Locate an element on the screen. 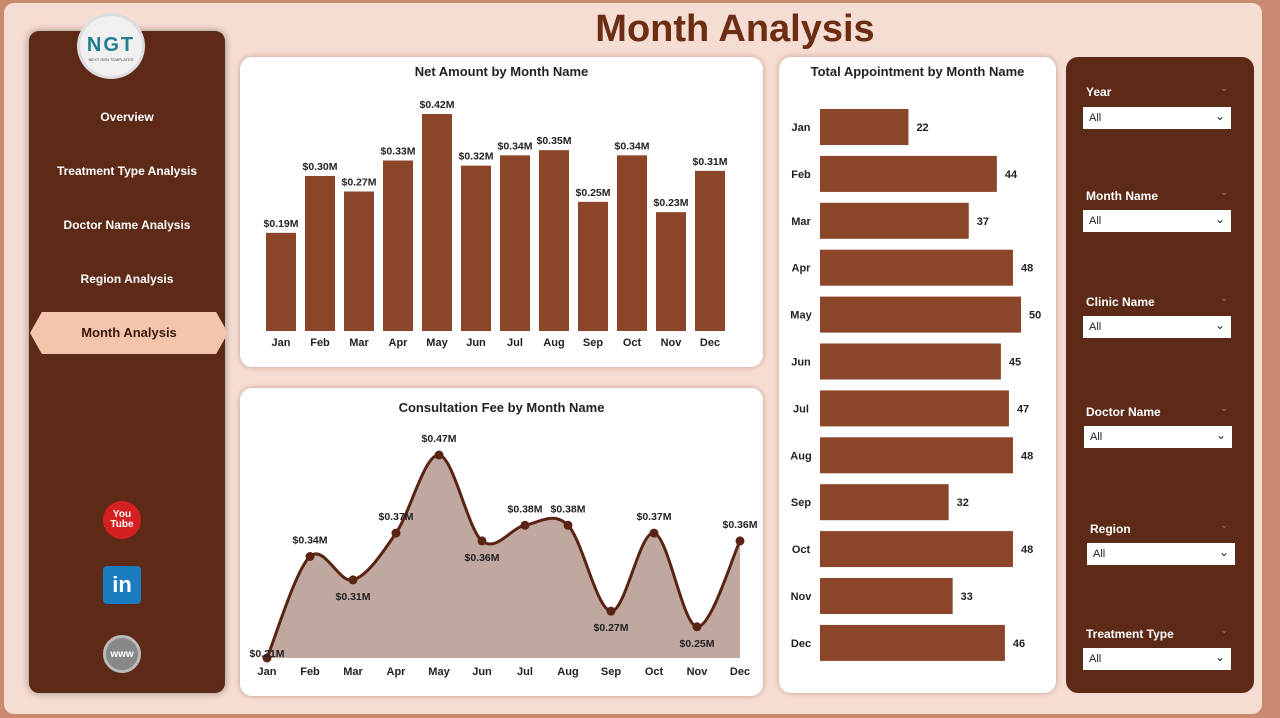 Image resolution: width=1280 pixels, height=718 pixels. y-tick-label: Jun is located at coordinates (801, 363).